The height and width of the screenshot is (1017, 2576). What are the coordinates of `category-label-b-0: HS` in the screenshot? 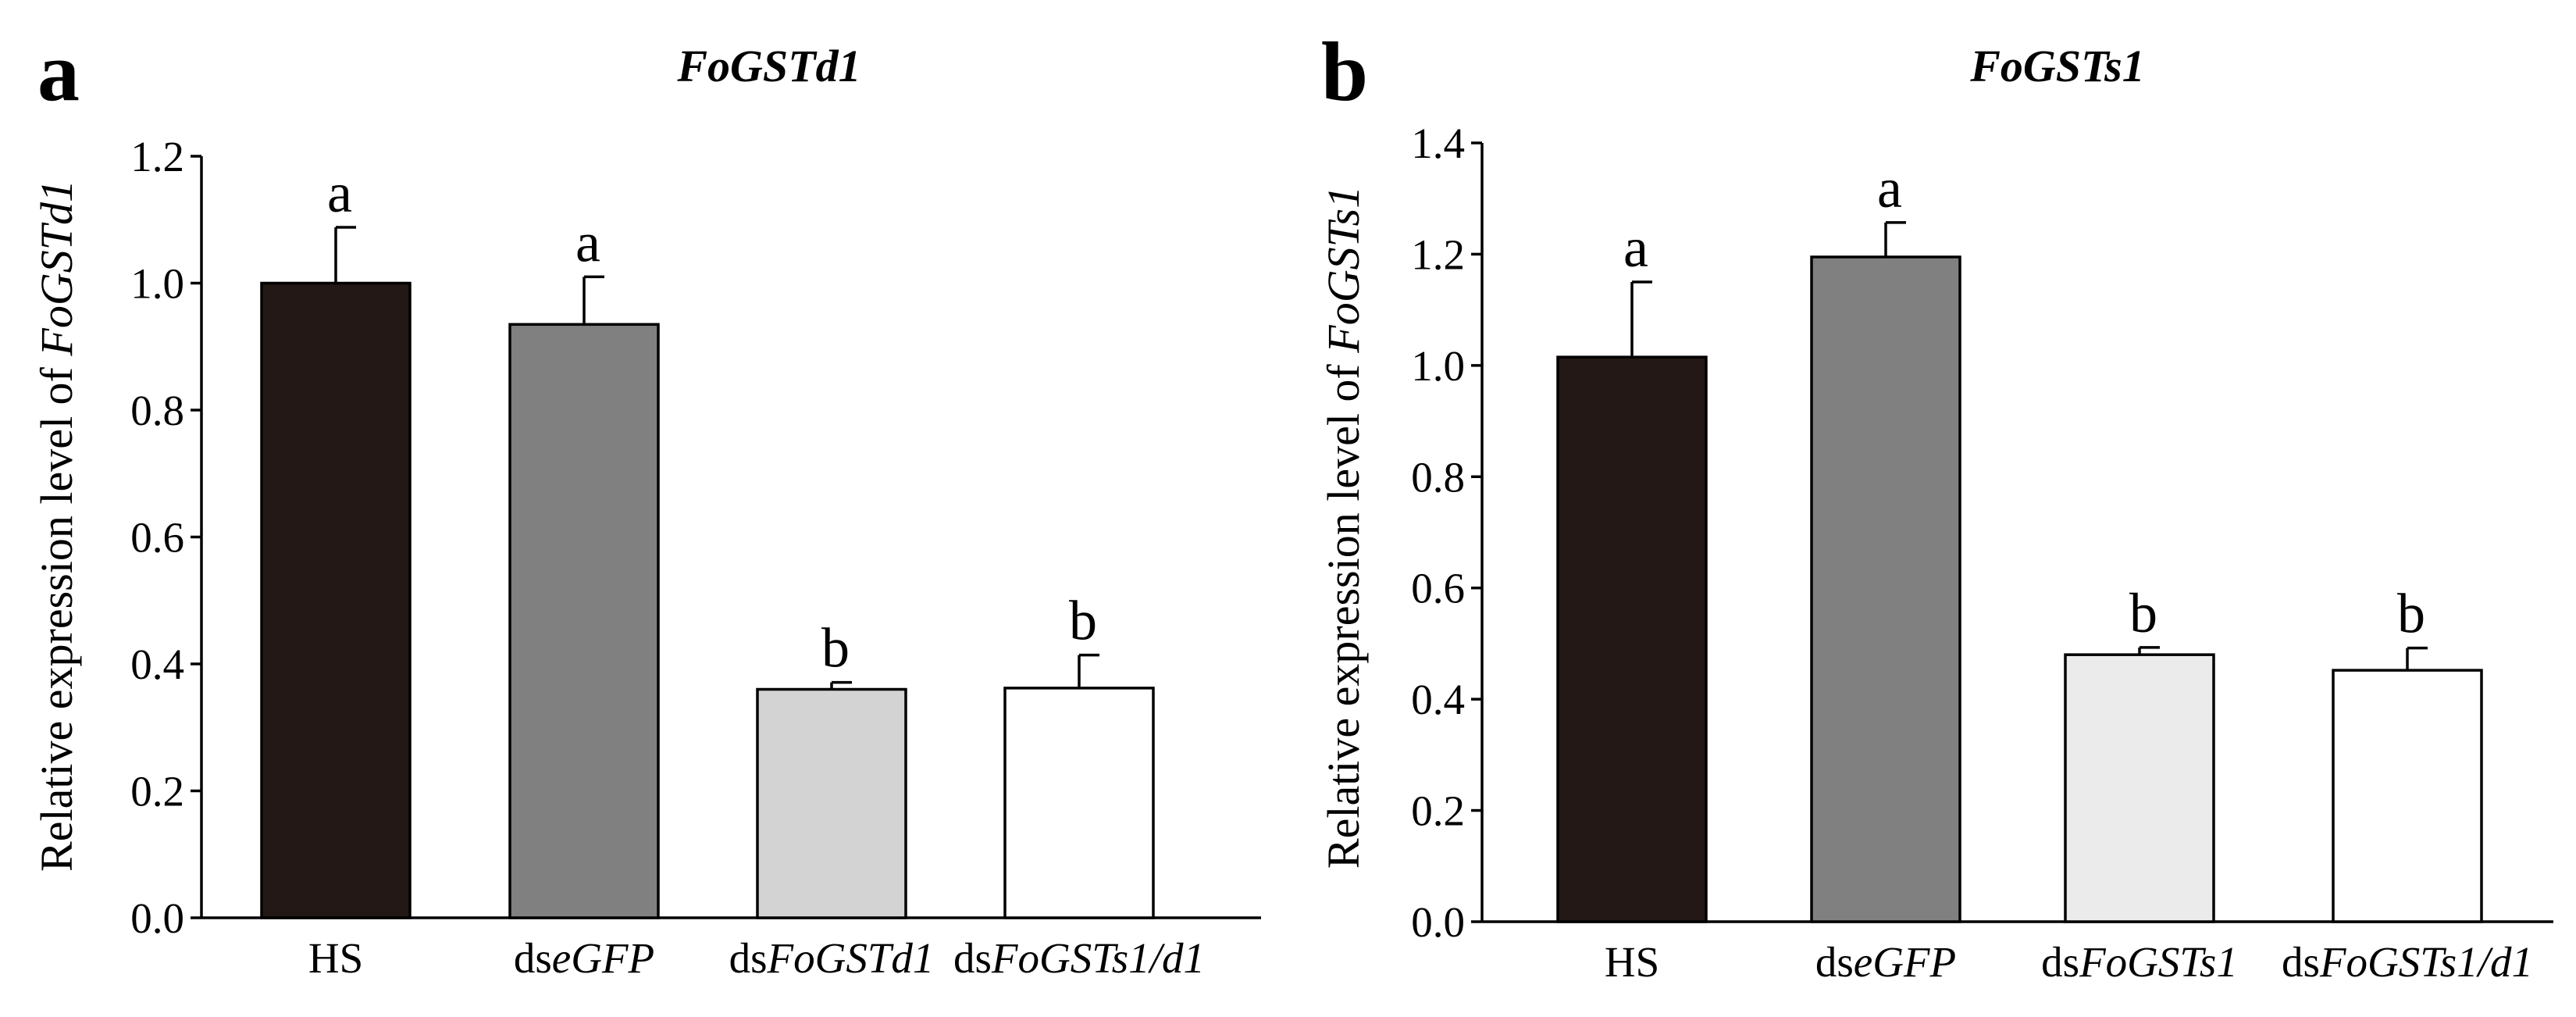 It's located at (1632, 962).